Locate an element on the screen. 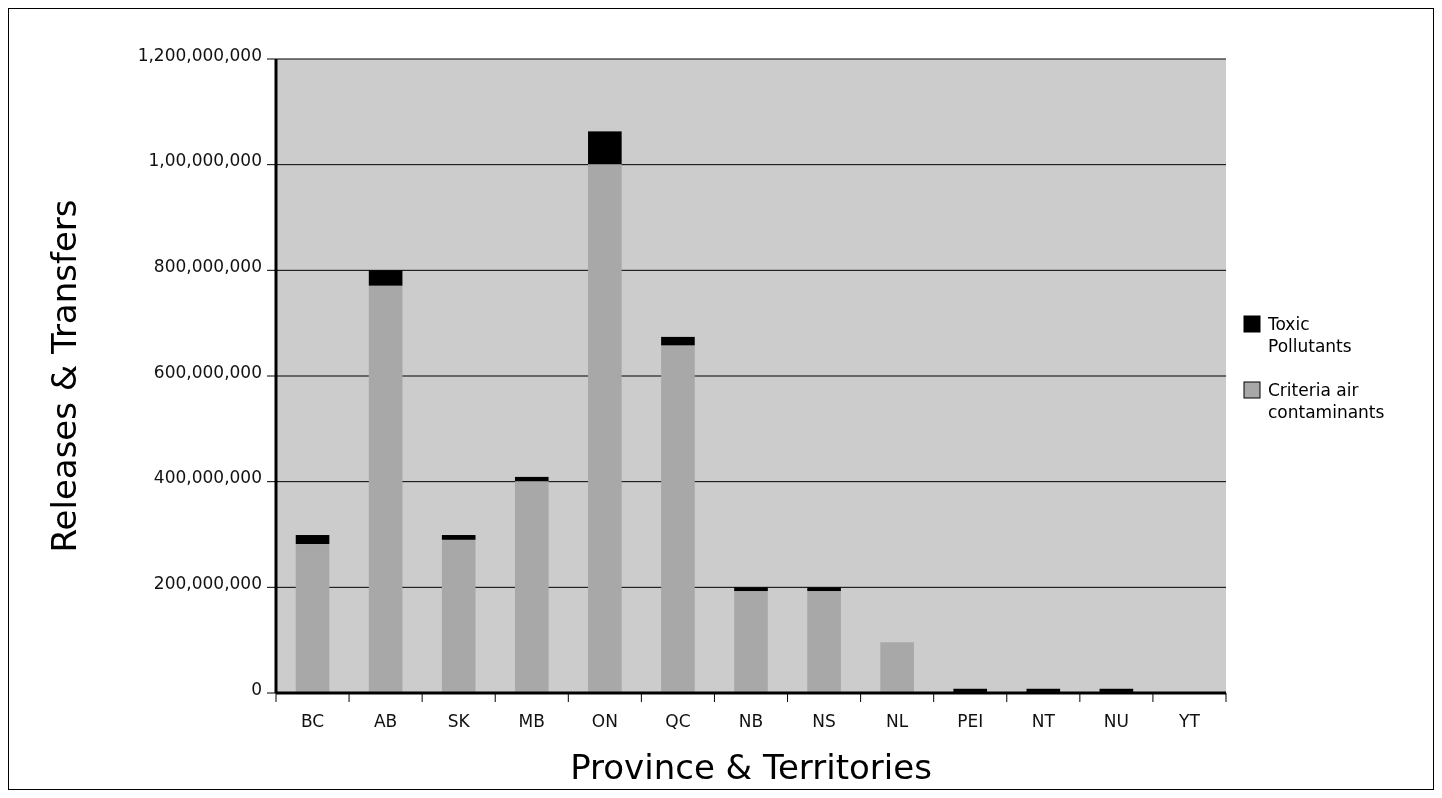 The height and width of the screenshot is (798, 1442). x-tick-label: SK is located at coordinates (459, 721).